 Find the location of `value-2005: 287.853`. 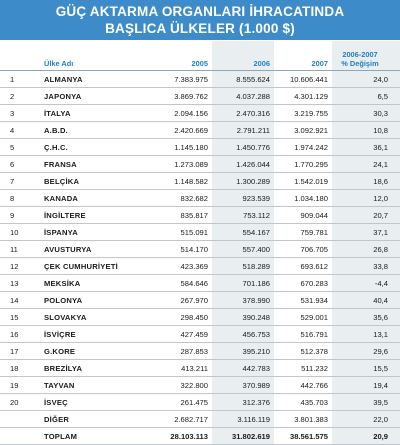

value-2005: 287.853 is located at coordinates (183, 351).